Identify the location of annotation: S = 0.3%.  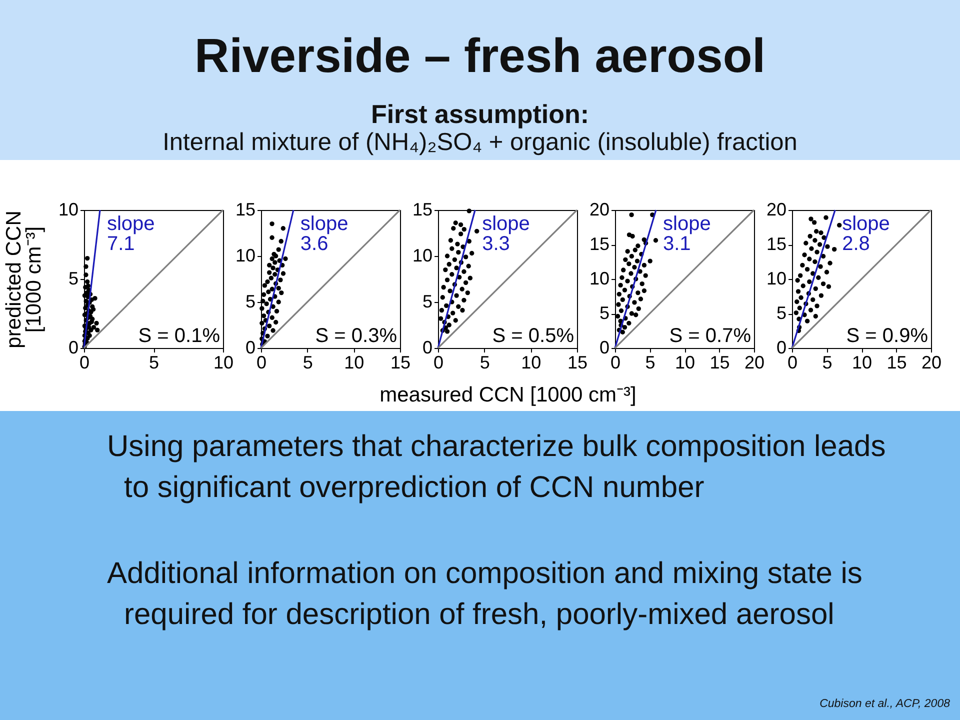
(356, 336).